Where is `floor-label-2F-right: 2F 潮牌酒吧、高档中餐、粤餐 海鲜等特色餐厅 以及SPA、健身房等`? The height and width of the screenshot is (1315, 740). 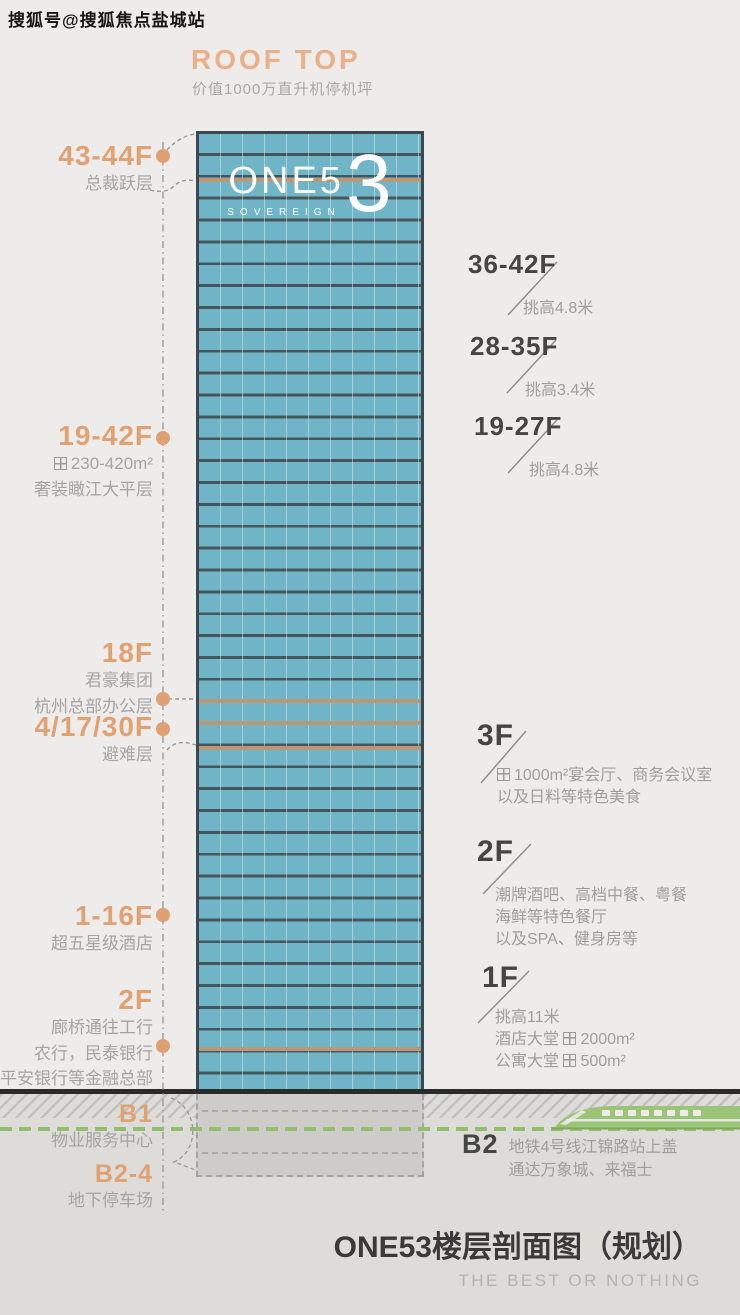 floor-label-2F-right: 2F 潮牌酒吧、高档中餐、粤餐 海鲜等特色餐厅 以及SPA、健身房等 is located at coordinates (582, 893).